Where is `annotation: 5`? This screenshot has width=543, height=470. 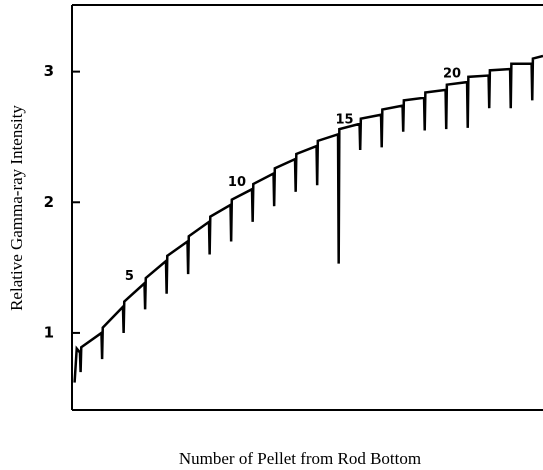 annotation: 5 is located at coordinates (129, 276).